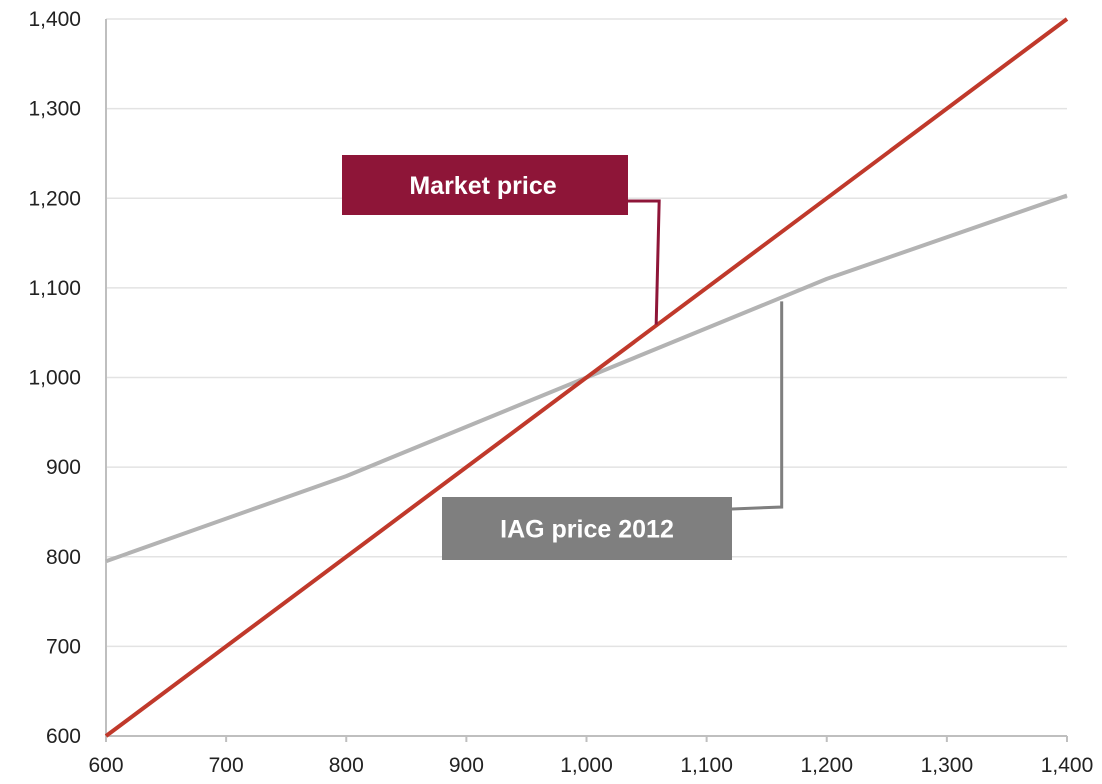  What do you see at coordinates (63, 646) in the screenshot?
I see `y-tick-label: 700` at bounding box center [63, 646].